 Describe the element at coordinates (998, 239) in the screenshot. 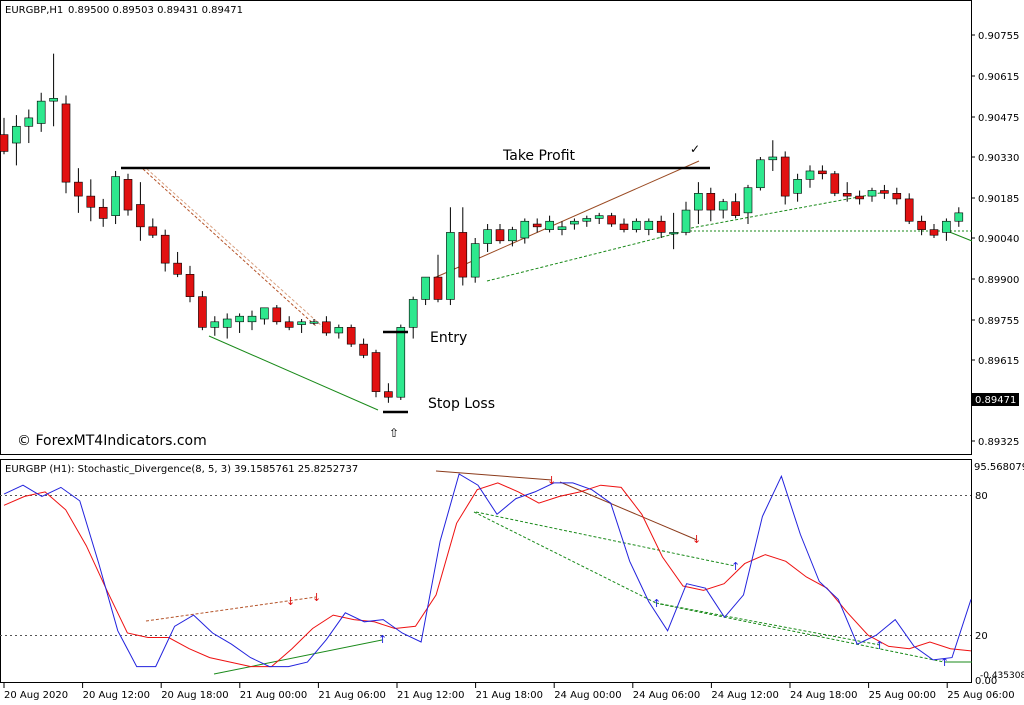

I see `price-tick-label: 0.90040` at that location.